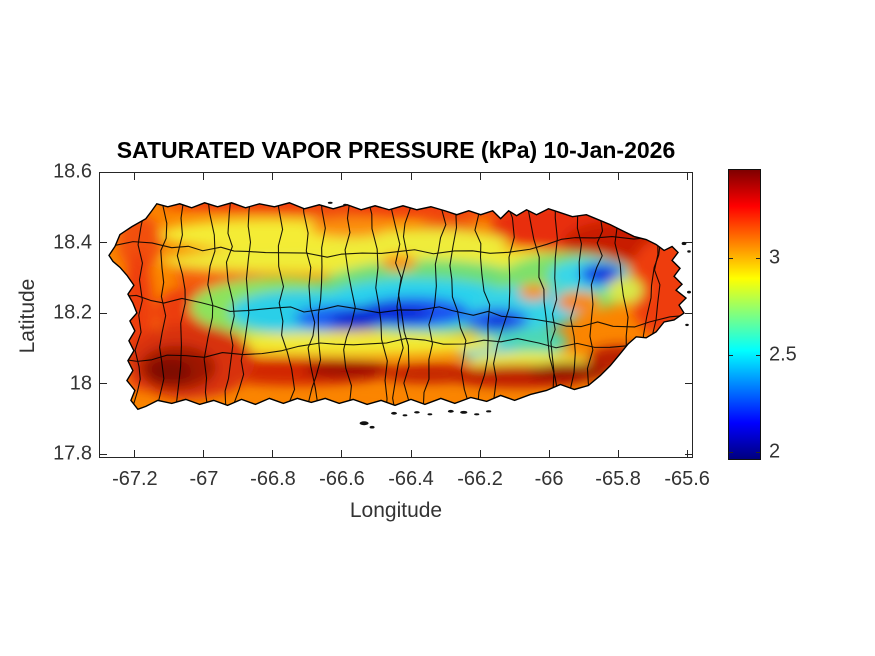 This screenshot has width=875, height=656. What do you see at coordinates (480, 479) in the screenshot?
I see `x-tick-label: -66.2` at bounding box center [480, 479].